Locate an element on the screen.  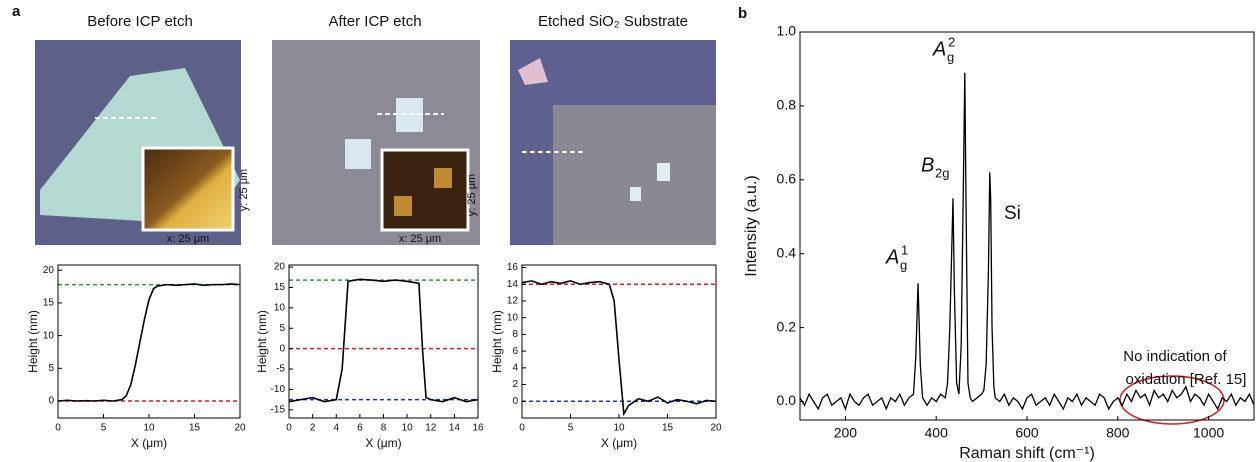
x-tick-label: 2 is located at coordinates (313, 428).